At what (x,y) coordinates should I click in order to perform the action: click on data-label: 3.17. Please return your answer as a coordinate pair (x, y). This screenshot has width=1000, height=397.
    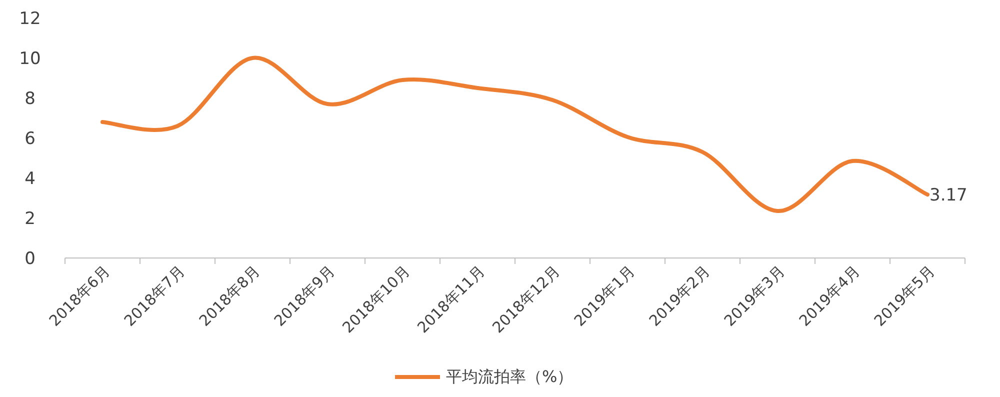
    Looking at the image, I should click on (949, 196).